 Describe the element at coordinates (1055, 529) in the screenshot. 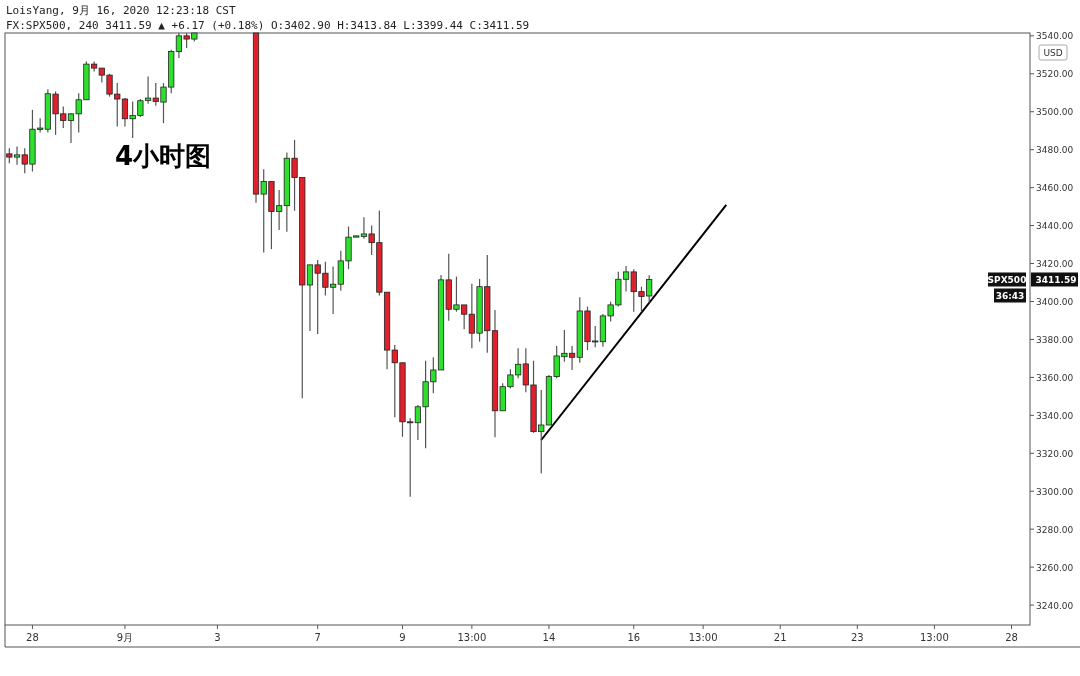

I see `ytick: 3280.00` at that location.